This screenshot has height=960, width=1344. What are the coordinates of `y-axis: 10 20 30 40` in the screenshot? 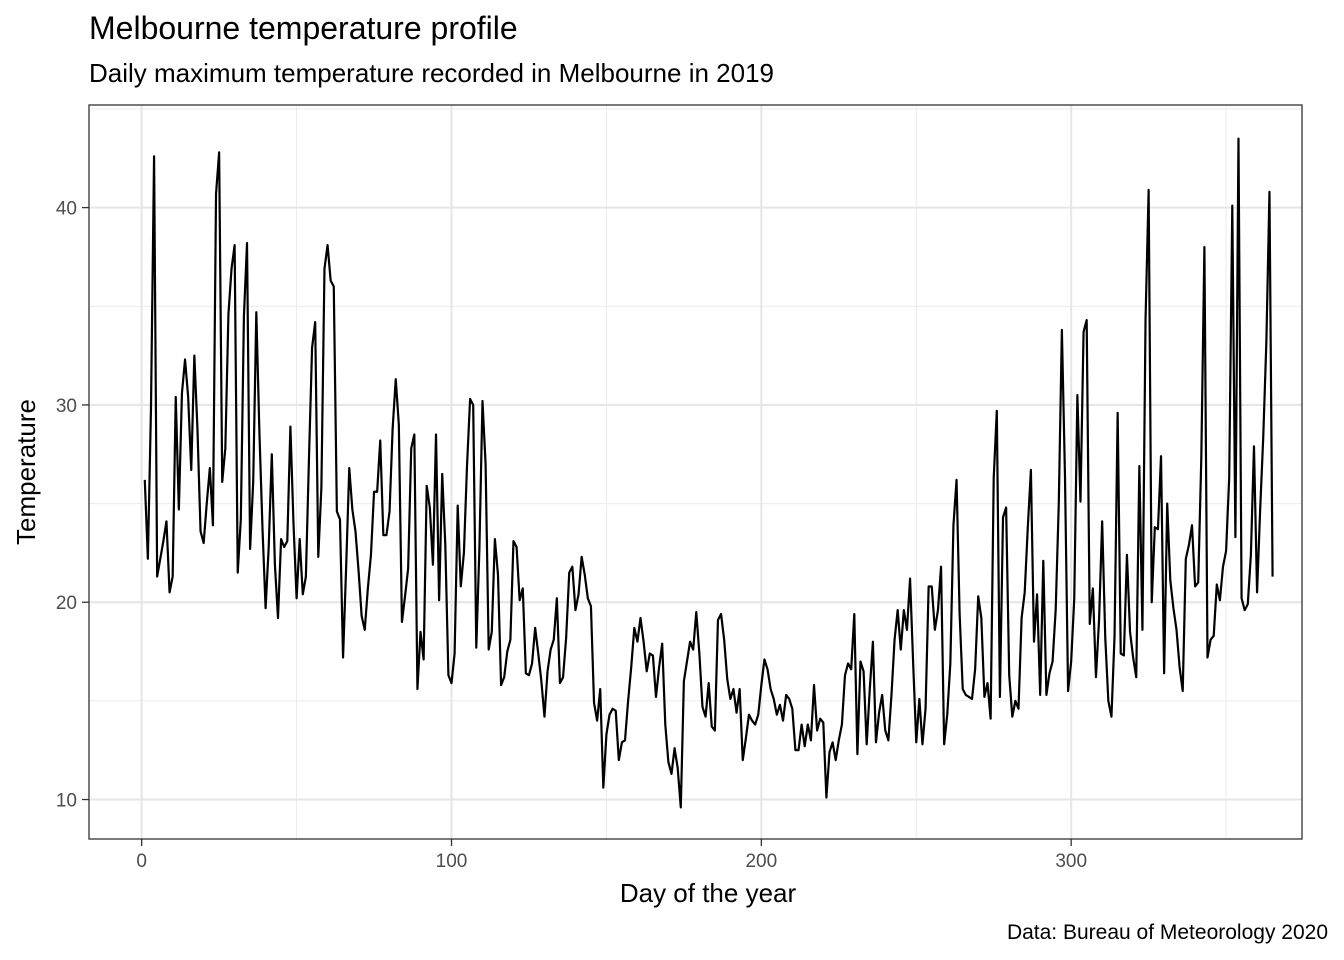 It's located at (72, 505).